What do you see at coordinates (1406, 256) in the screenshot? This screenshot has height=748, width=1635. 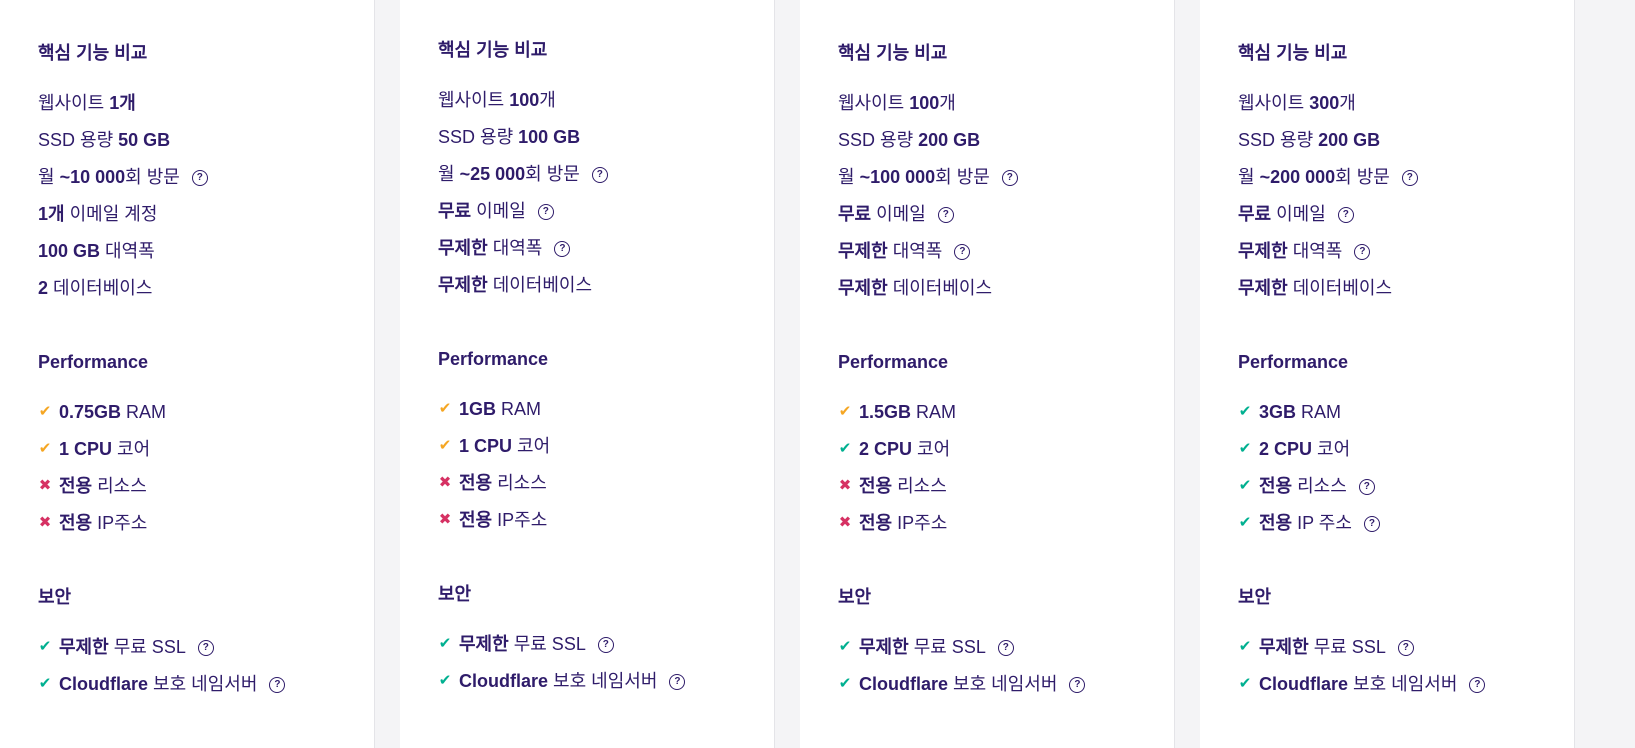 I see `feature-item: 무제한 대역폭?` at bounding box center [1406, 256].